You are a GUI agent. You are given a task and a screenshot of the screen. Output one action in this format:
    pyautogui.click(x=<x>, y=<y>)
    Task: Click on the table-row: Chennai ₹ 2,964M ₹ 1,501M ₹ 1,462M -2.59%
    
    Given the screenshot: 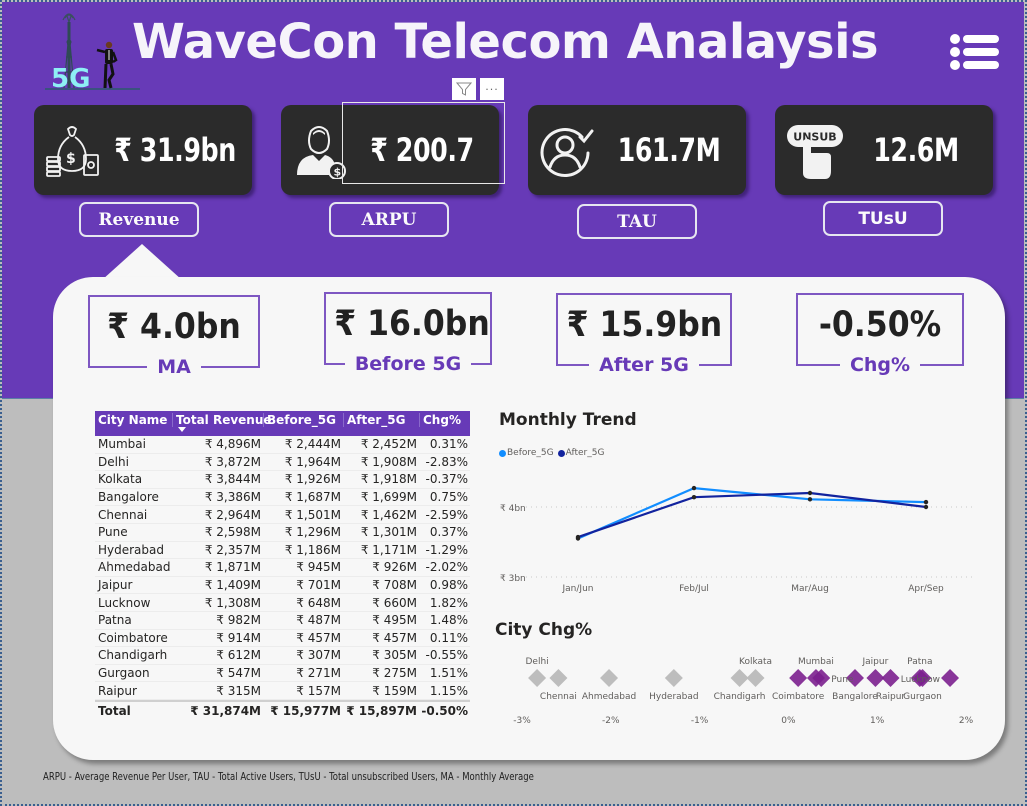 What is the action you would take?
    pyautogui.click(x=282, y=515)
    